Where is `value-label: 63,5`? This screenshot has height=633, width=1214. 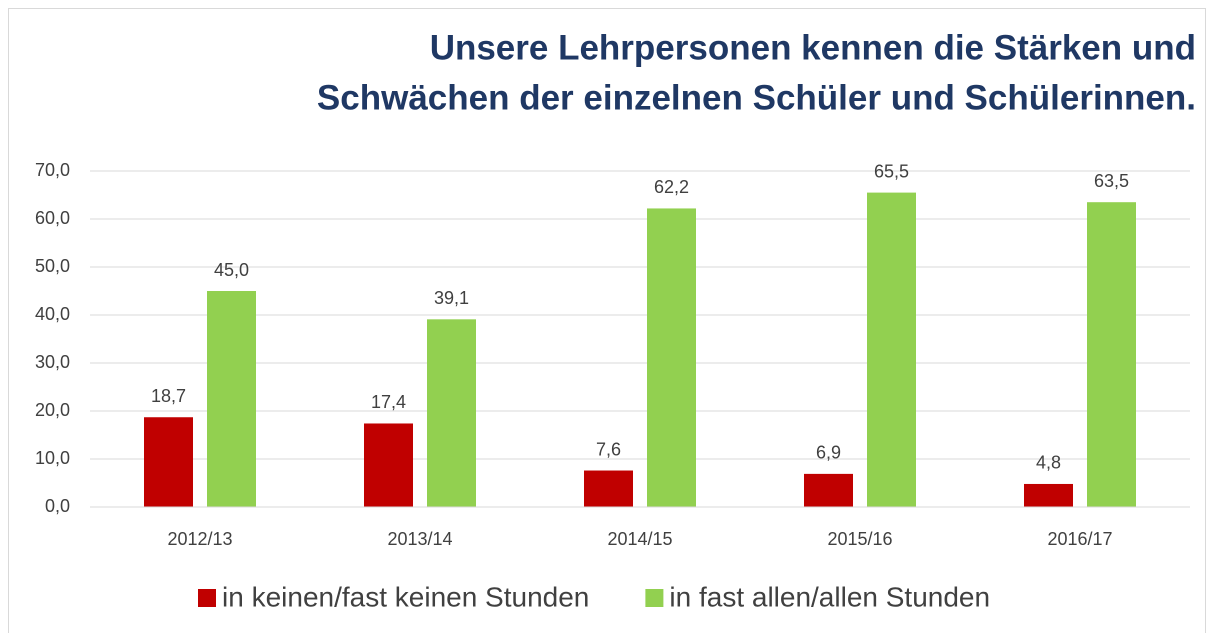 value-label: 63,5 is located at coordinates (1111, 181).